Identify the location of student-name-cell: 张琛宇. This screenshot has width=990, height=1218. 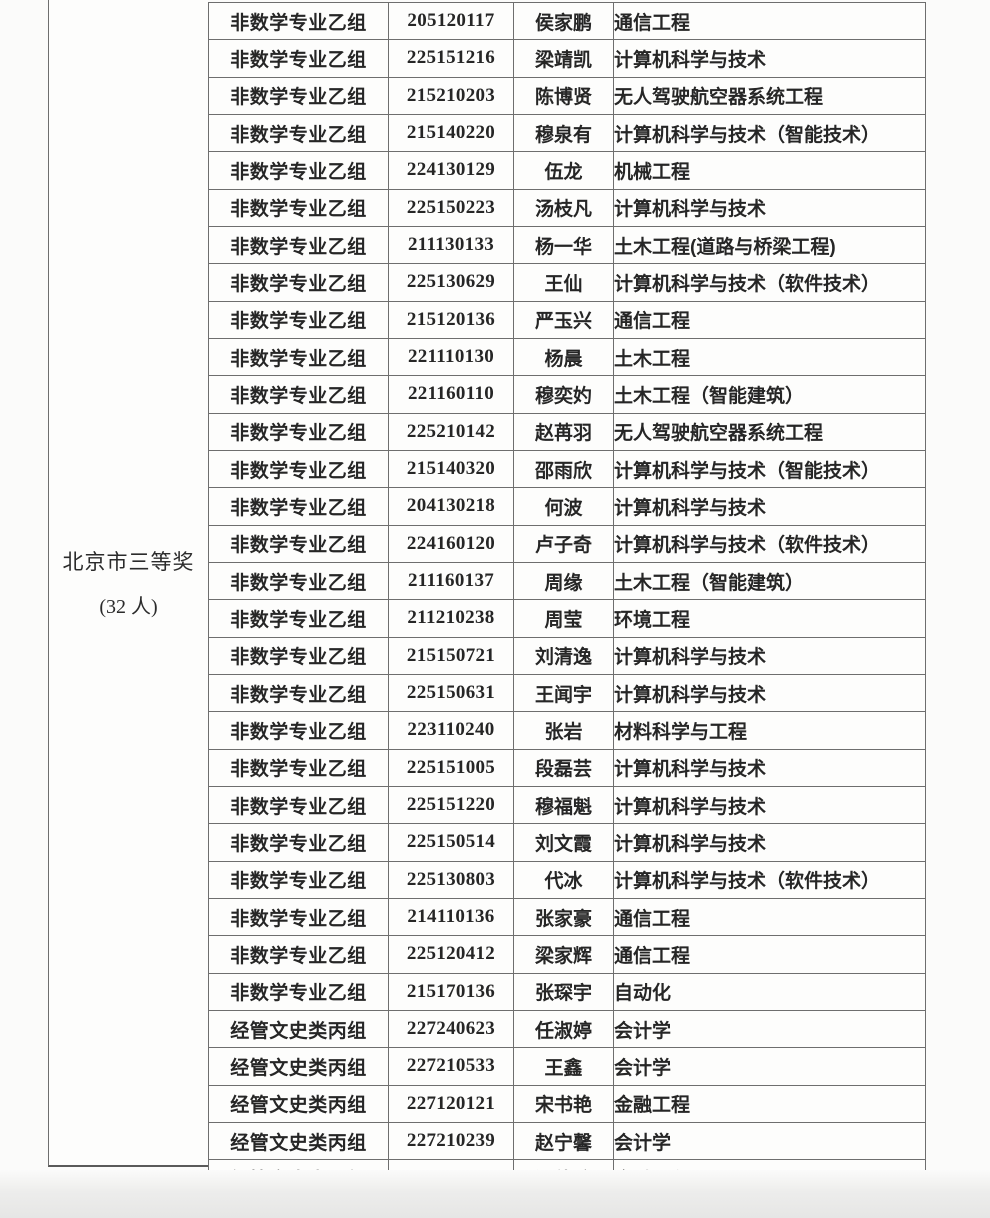
(563, 991).